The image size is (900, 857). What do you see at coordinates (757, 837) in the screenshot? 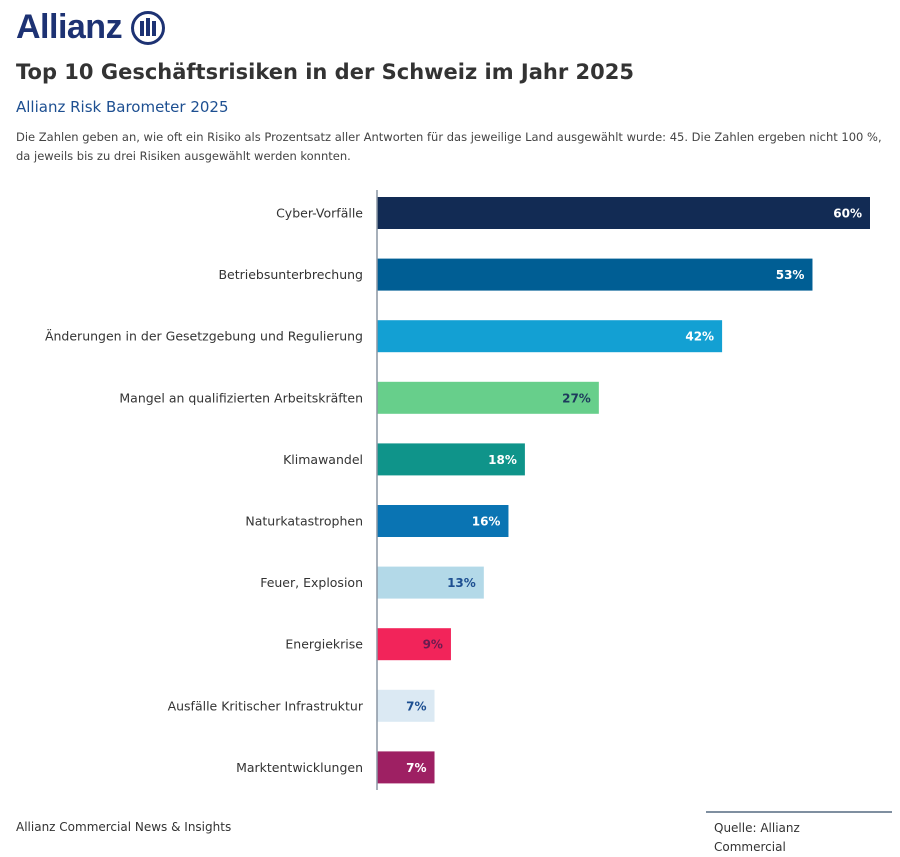
I see `source-note: Quelle: Allianz Commercial` at bounding box center [757, 837].